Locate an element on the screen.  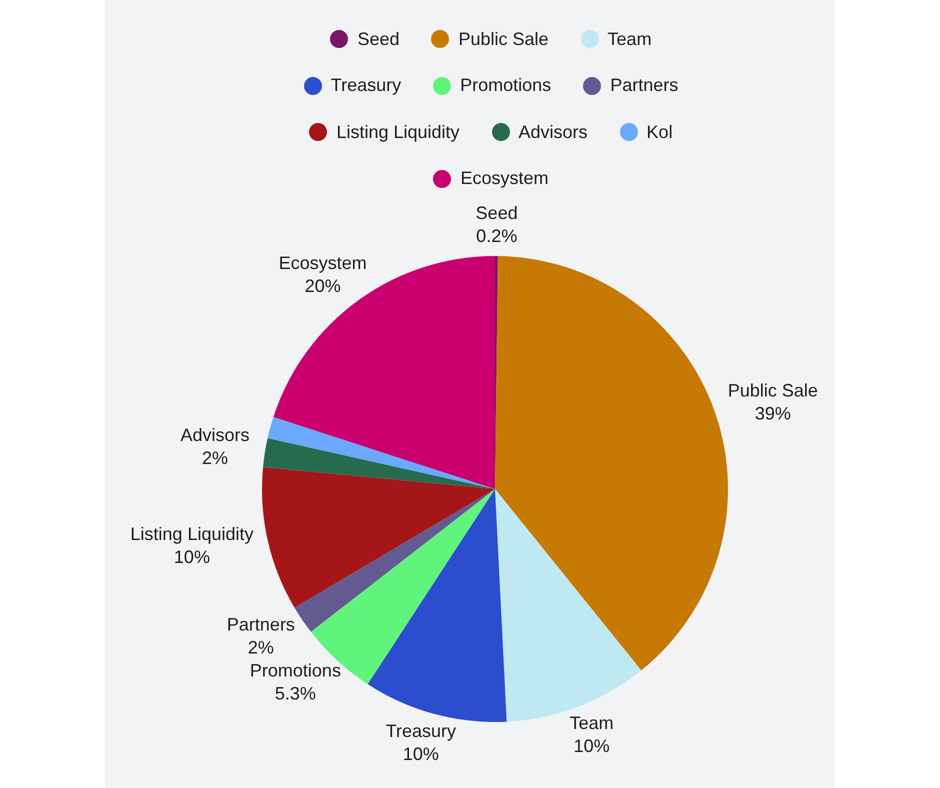
slice-label: Public Sale is located at coordinates (773, 390).